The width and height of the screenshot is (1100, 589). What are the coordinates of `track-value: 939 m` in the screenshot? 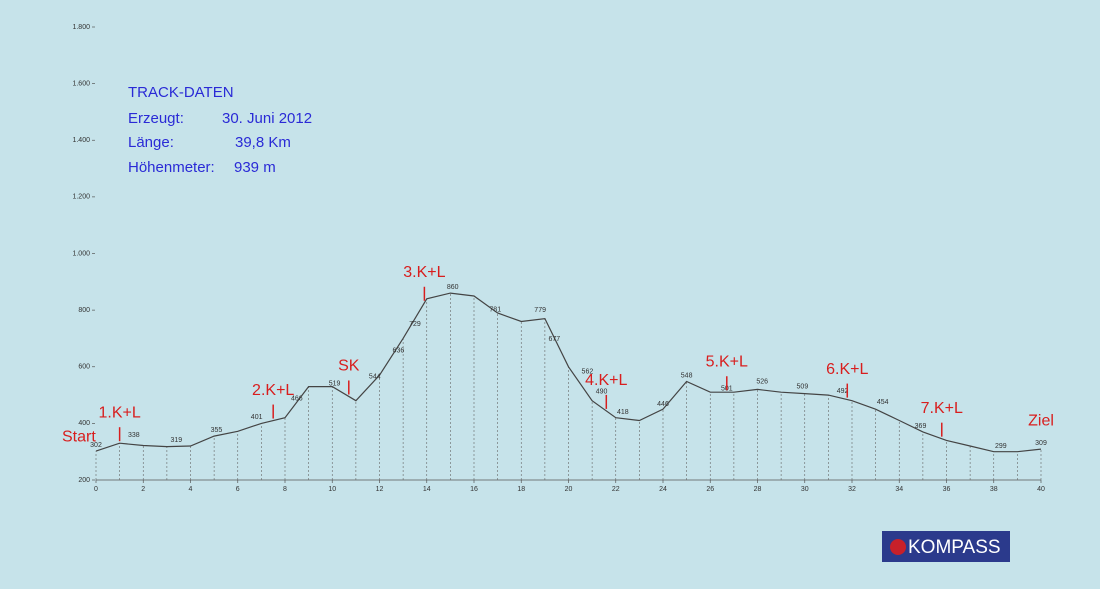 It's located at (255, 167).